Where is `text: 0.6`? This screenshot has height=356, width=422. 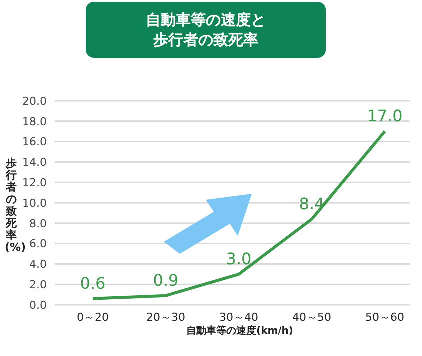
text: 0.6 is located at coordinates (93, 283).